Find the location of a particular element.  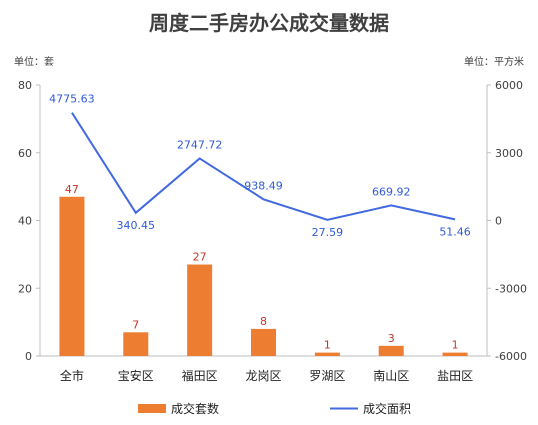

left-tick-label: 80 is located at coordinates (25, 85).